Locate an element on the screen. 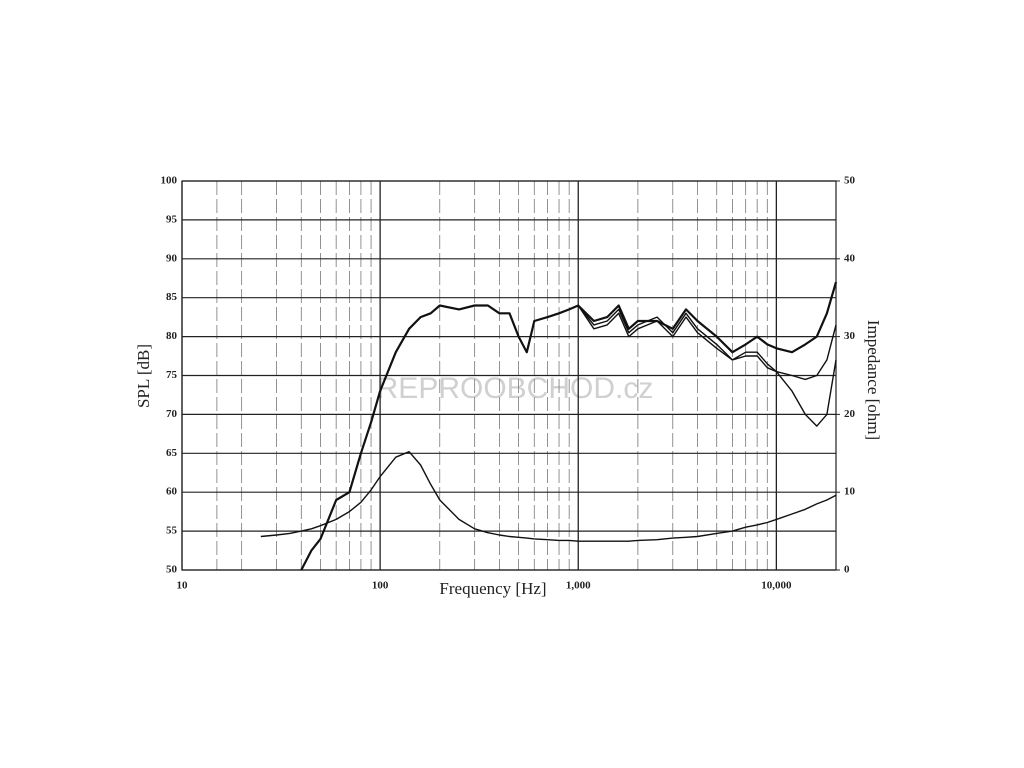  y-tick-label: 90 is located at coordinates (172, 258).